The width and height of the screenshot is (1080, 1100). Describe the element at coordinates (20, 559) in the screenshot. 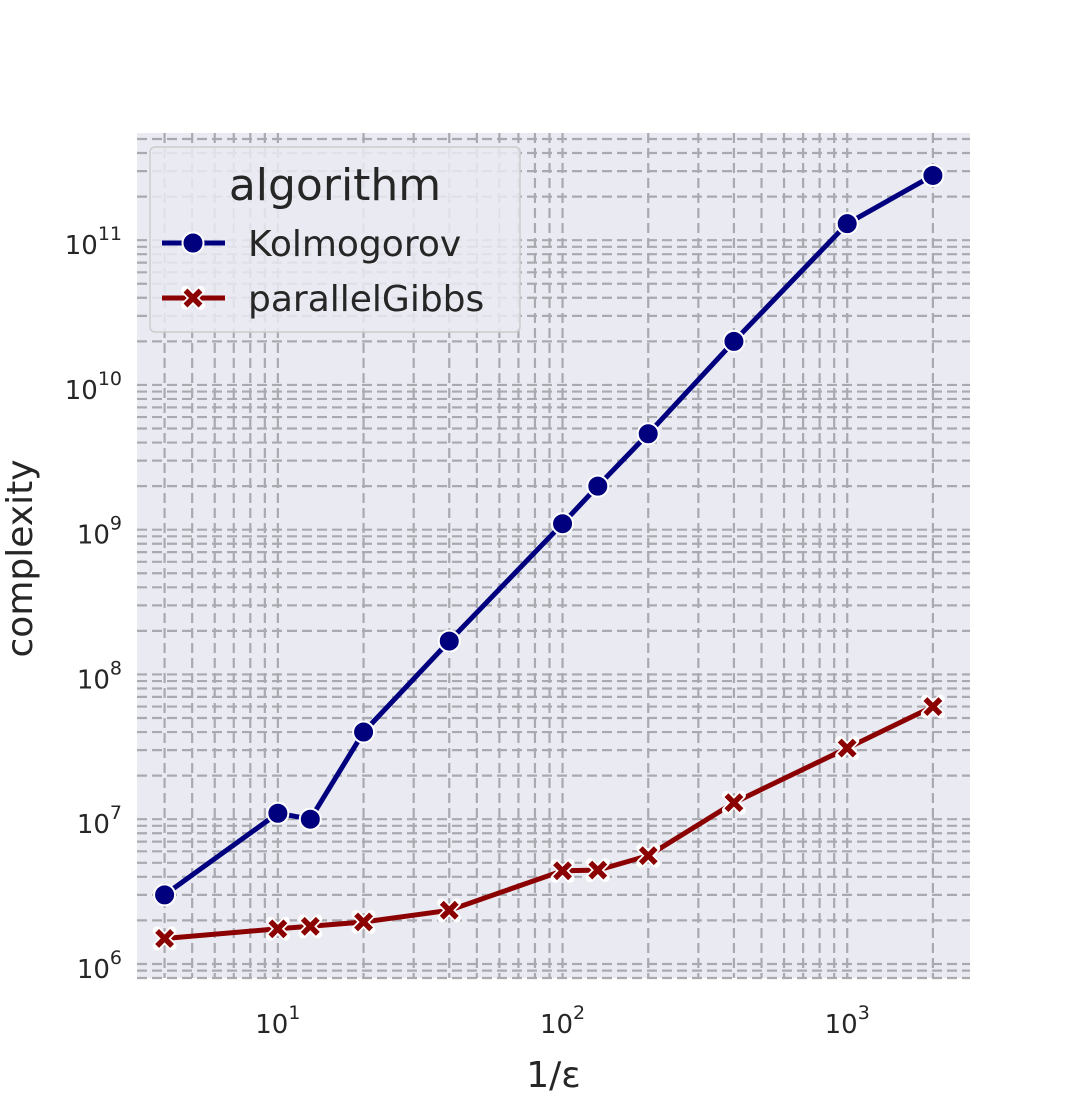

I see `y-axis-title: complexity` at that location.